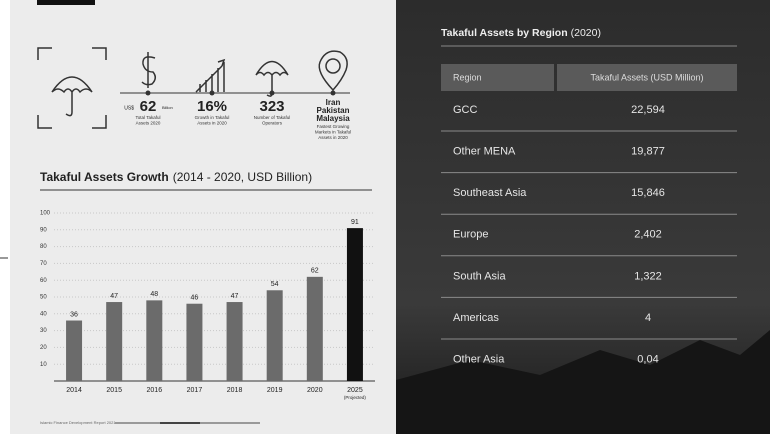 The image size is (770, 434). Describe the element at coordinates (43, 331) in the screenshot. I see `y-tick-label: 30` at that location.